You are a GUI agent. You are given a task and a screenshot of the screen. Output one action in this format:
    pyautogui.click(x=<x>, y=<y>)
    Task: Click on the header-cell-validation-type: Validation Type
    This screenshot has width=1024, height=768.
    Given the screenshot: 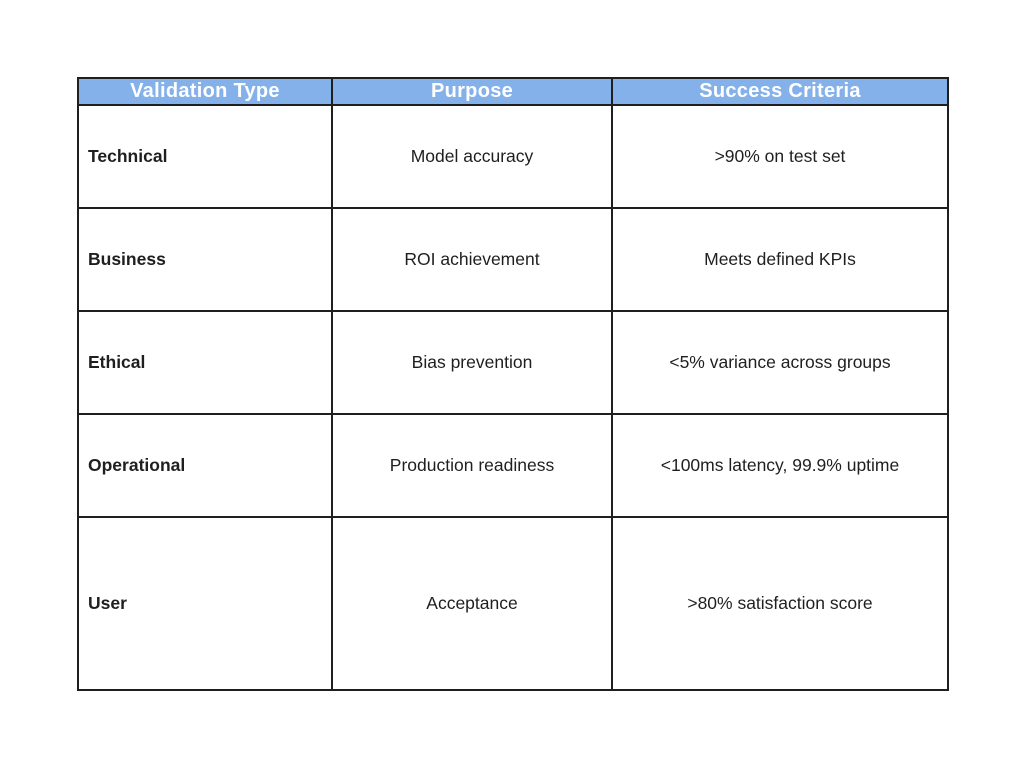 What is the action you would take?
    pyautogui.click(x=205, y=91)
    